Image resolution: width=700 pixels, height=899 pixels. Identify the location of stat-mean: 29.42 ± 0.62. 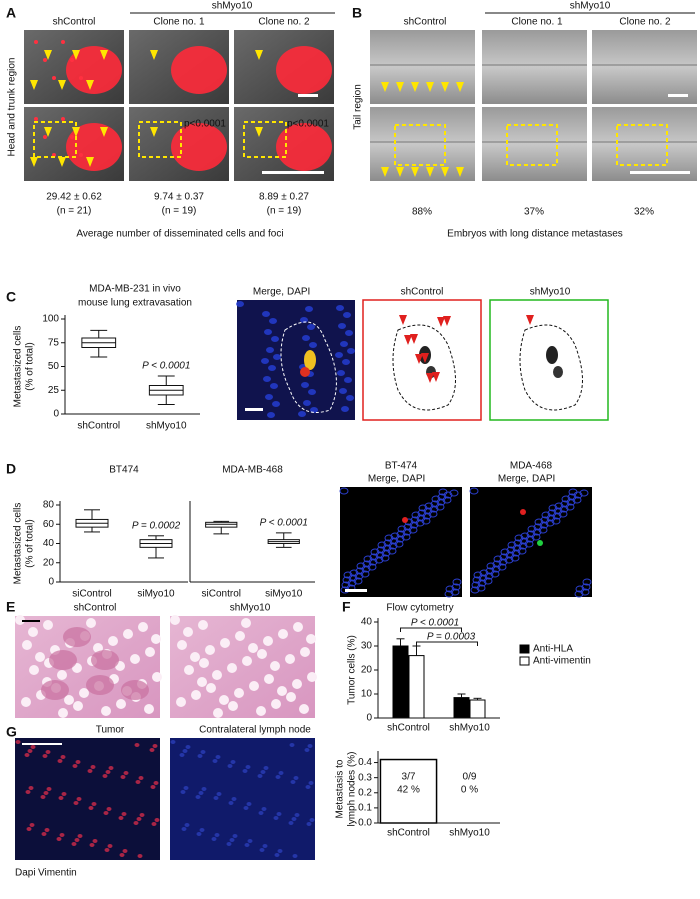
(74, 197).